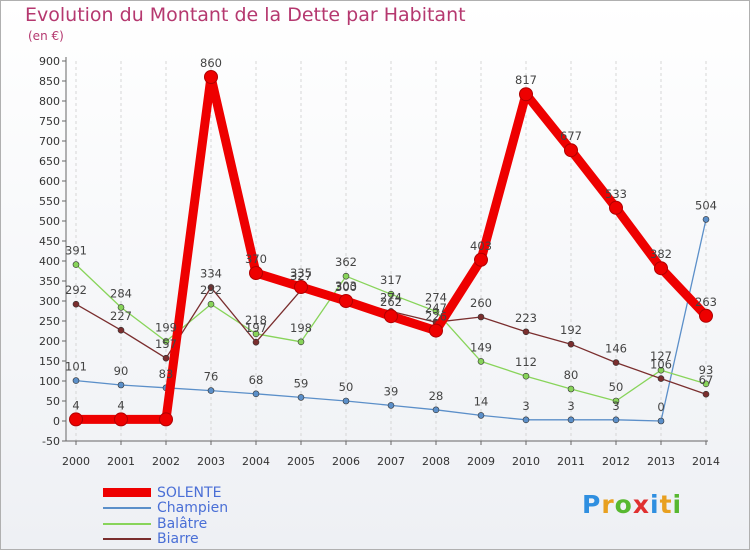 The width and height of the screenshot is (750, 550). I want to click on legend-label: Balâtre, so click(182, 523).